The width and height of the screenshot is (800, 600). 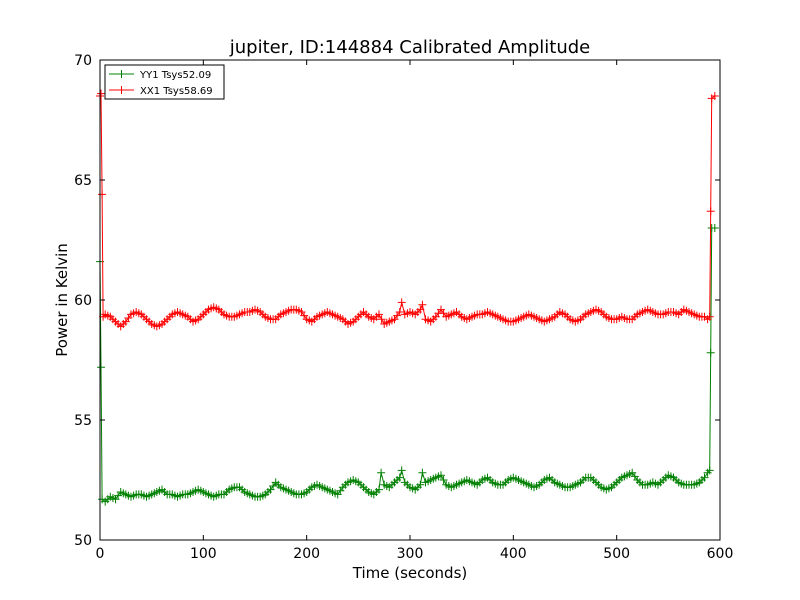 I want to click on x-axis-label: Time (seconds), so click(x=410, y=573).